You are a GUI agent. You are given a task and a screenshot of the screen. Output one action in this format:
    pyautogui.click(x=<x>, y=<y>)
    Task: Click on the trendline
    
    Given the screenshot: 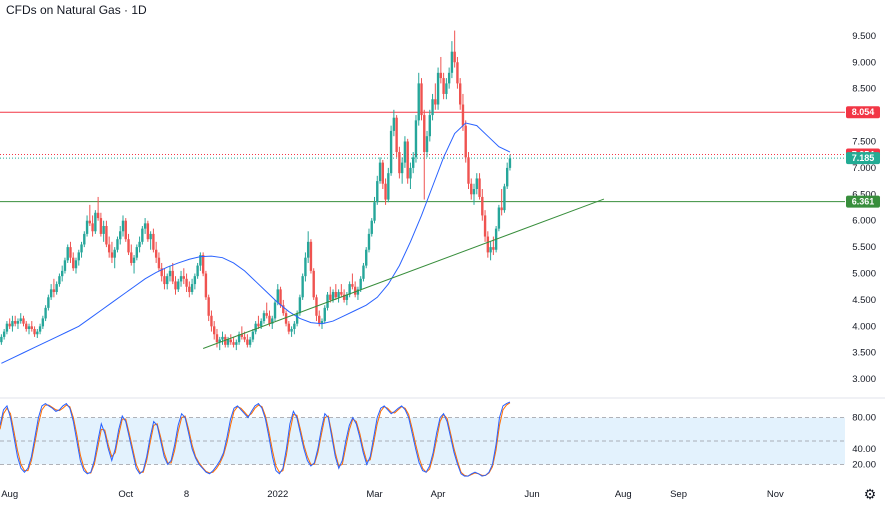 What is the action you would take?
    pyautogui.click(x=403, y=273)
    